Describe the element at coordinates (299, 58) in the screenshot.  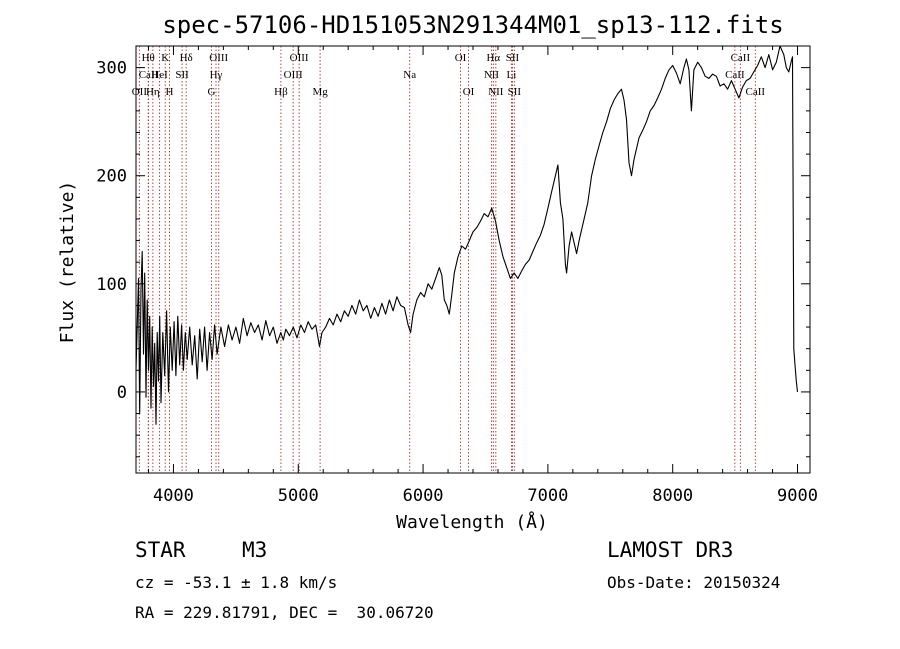
I see `marker-label-12: OIII` at that location.